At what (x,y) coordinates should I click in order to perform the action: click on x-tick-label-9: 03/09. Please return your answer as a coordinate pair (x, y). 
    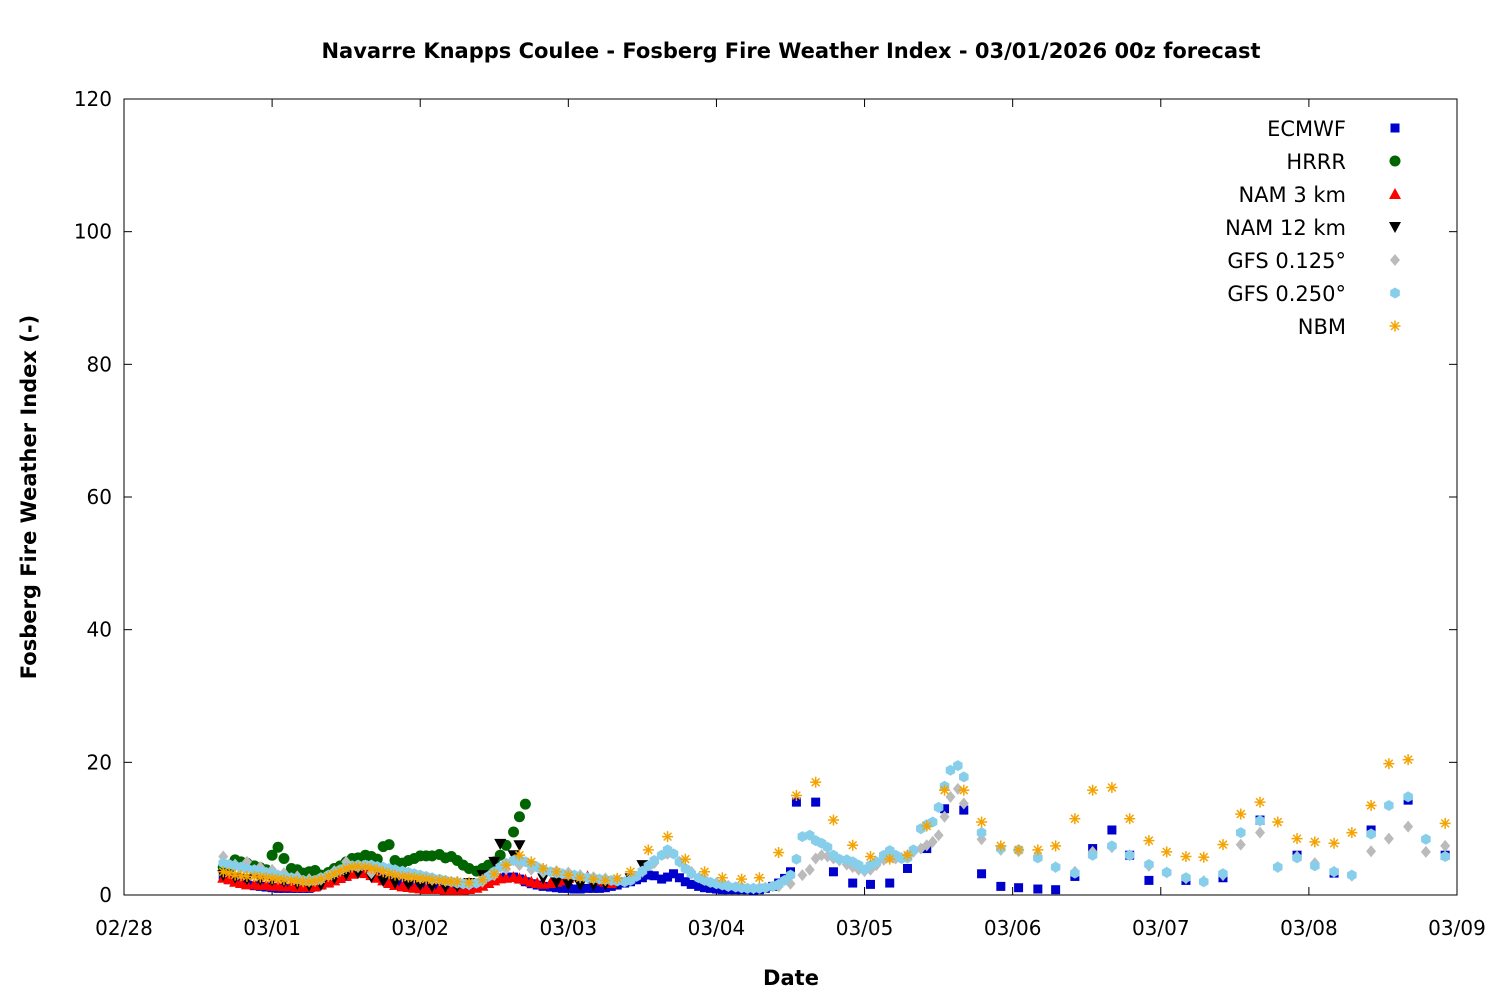
    Looking at the image, I should click on (1457, 928).